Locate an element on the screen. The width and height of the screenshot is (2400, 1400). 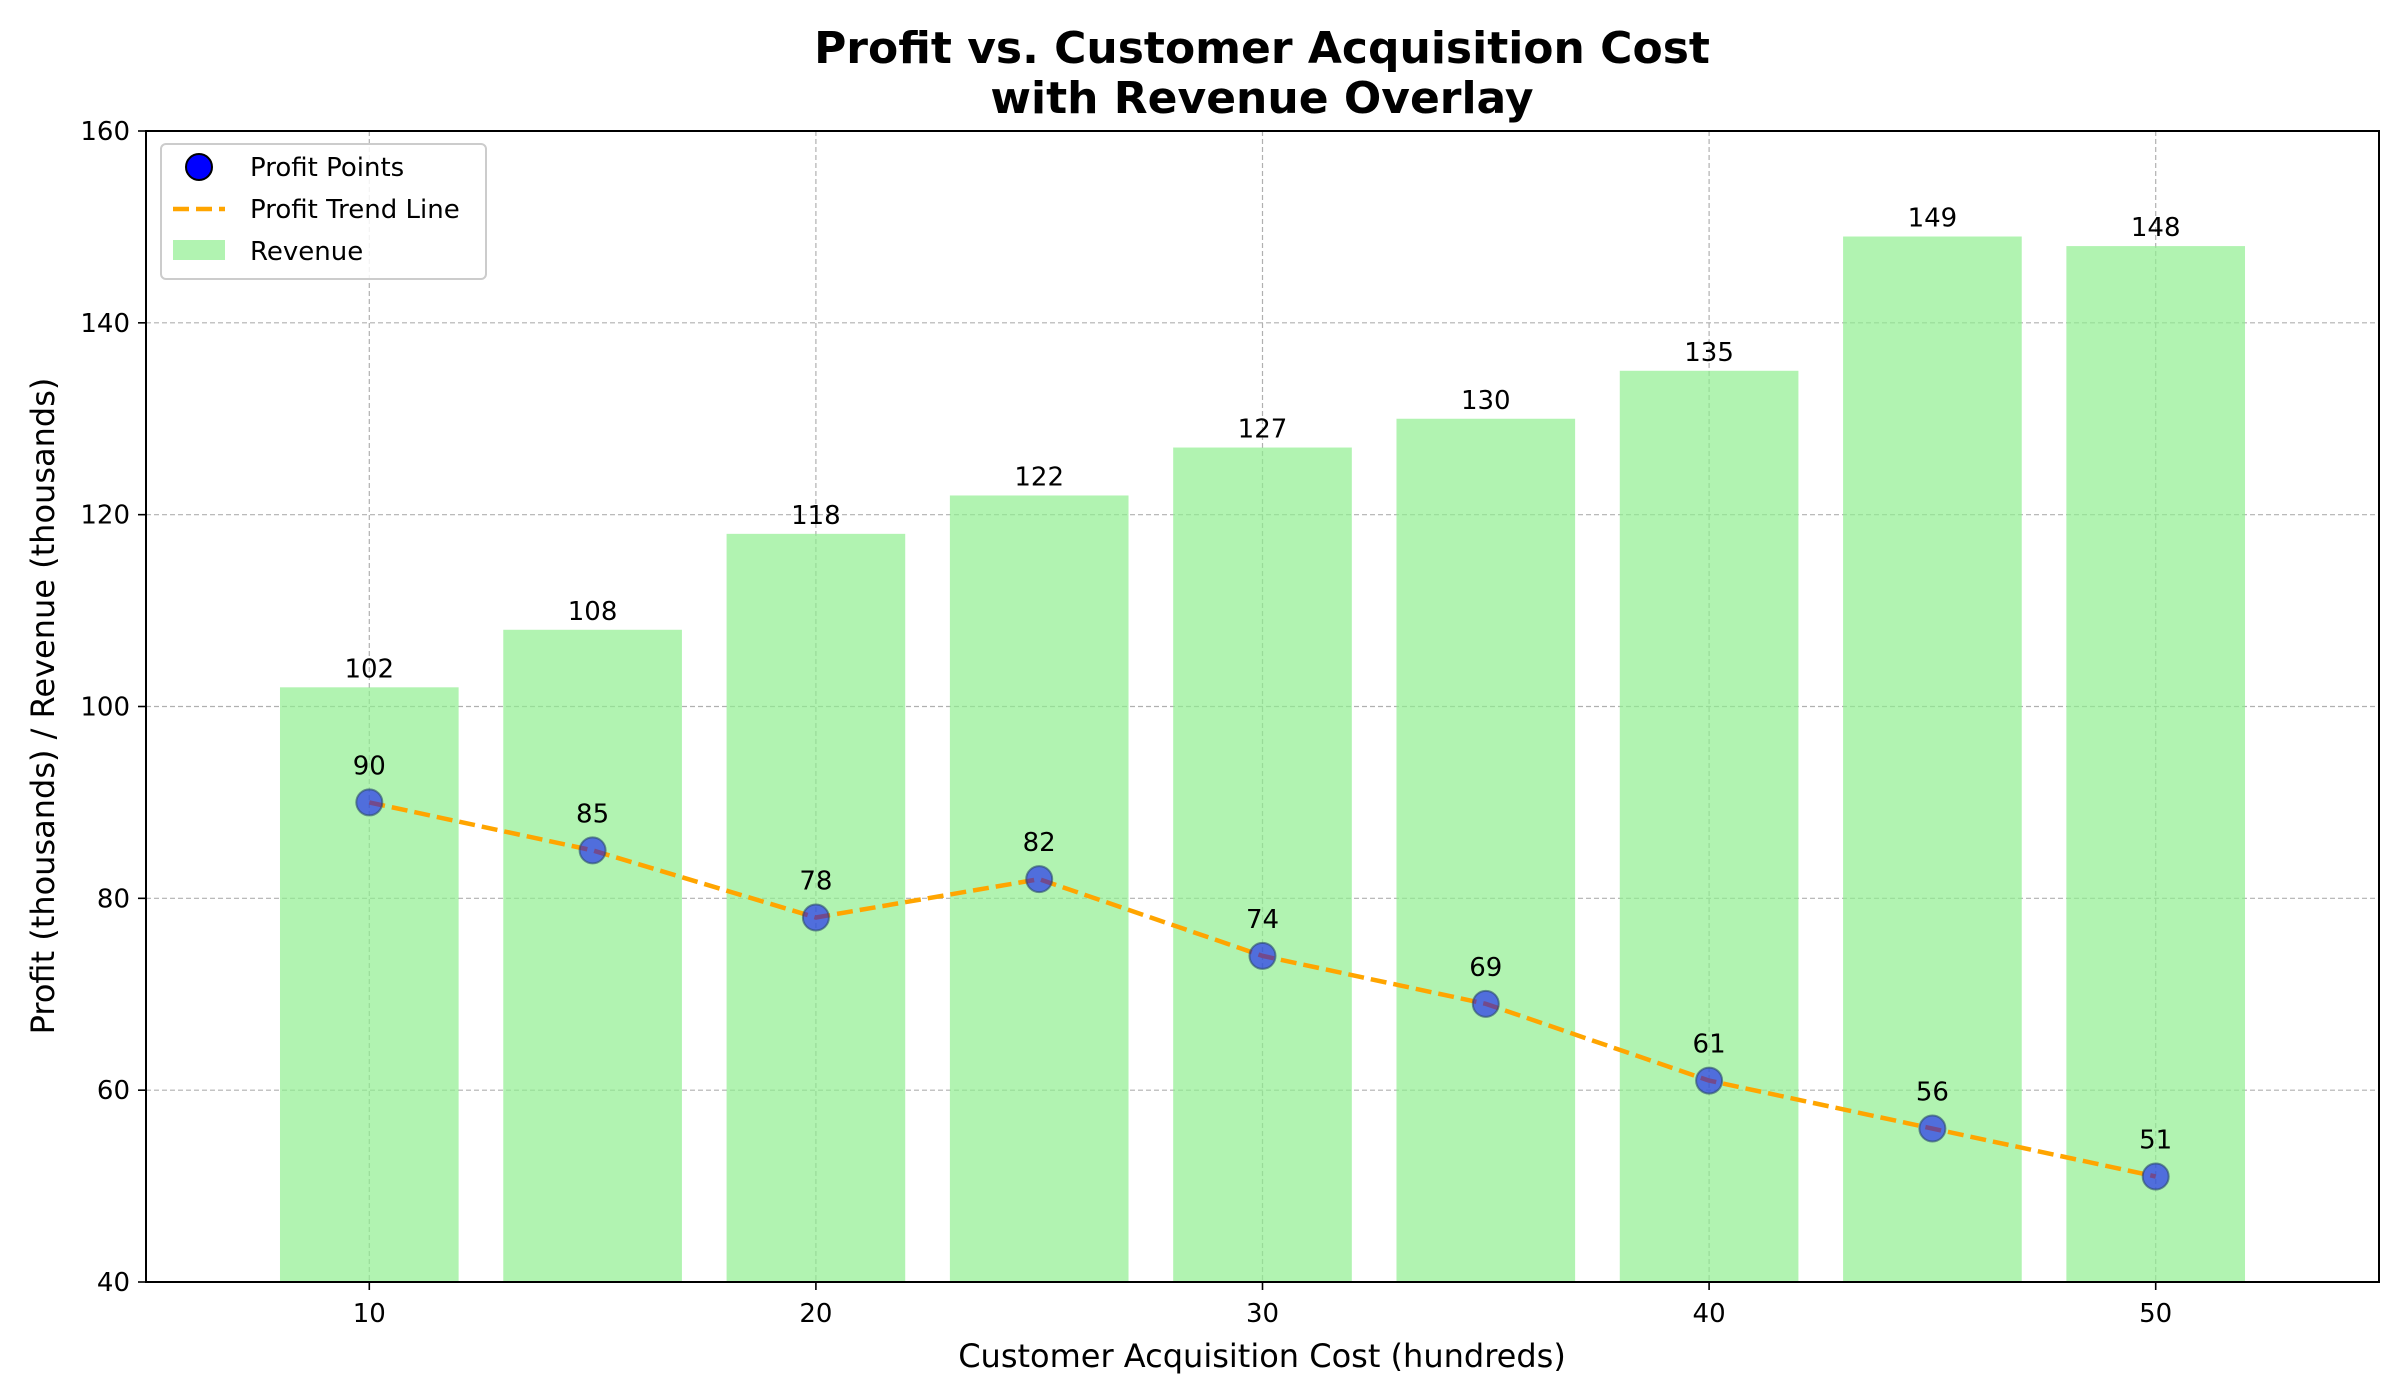
profit-value-label: 90 is located at coordinates (369, 766).